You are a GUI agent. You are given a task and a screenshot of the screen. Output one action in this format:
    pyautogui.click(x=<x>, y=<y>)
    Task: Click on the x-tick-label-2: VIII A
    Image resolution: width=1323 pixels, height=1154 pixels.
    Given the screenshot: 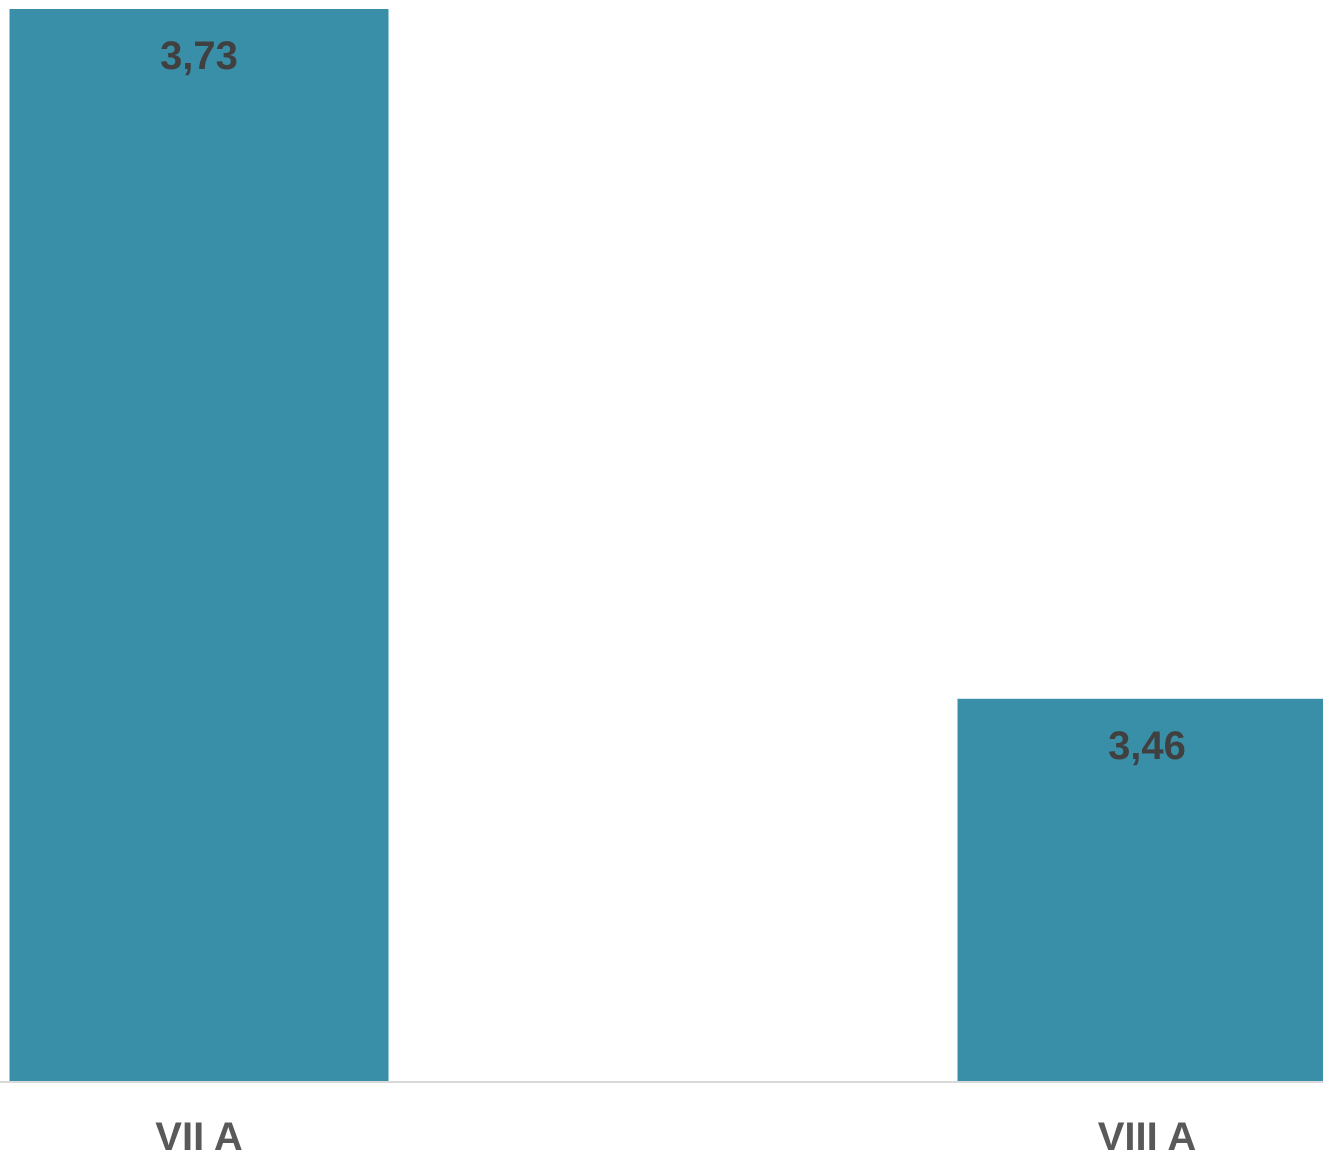 What is the action you would take?
    pyautogui.click(x=1147, y=1134)
    